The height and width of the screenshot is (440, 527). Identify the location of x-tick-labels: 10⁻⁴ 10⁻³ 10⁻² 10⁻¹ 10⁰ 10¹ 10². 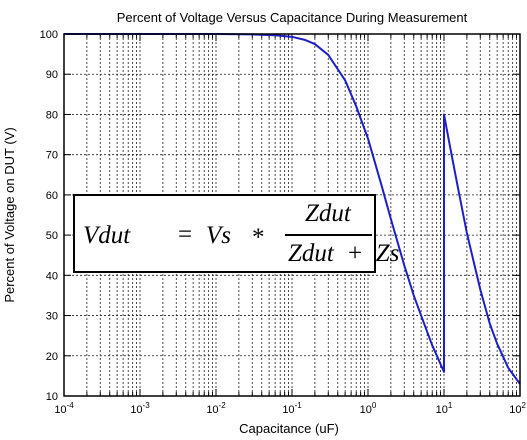
(290, 408).